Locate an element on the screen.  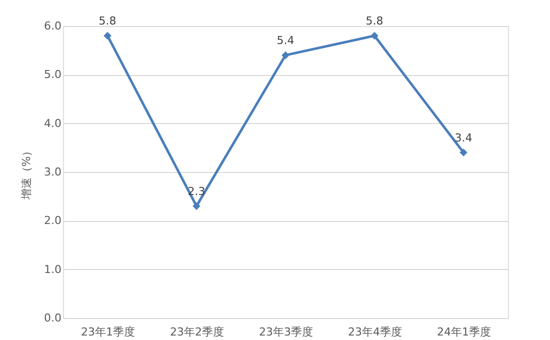
y-tick-label: 4.0 is located at coordinates (53, 123).